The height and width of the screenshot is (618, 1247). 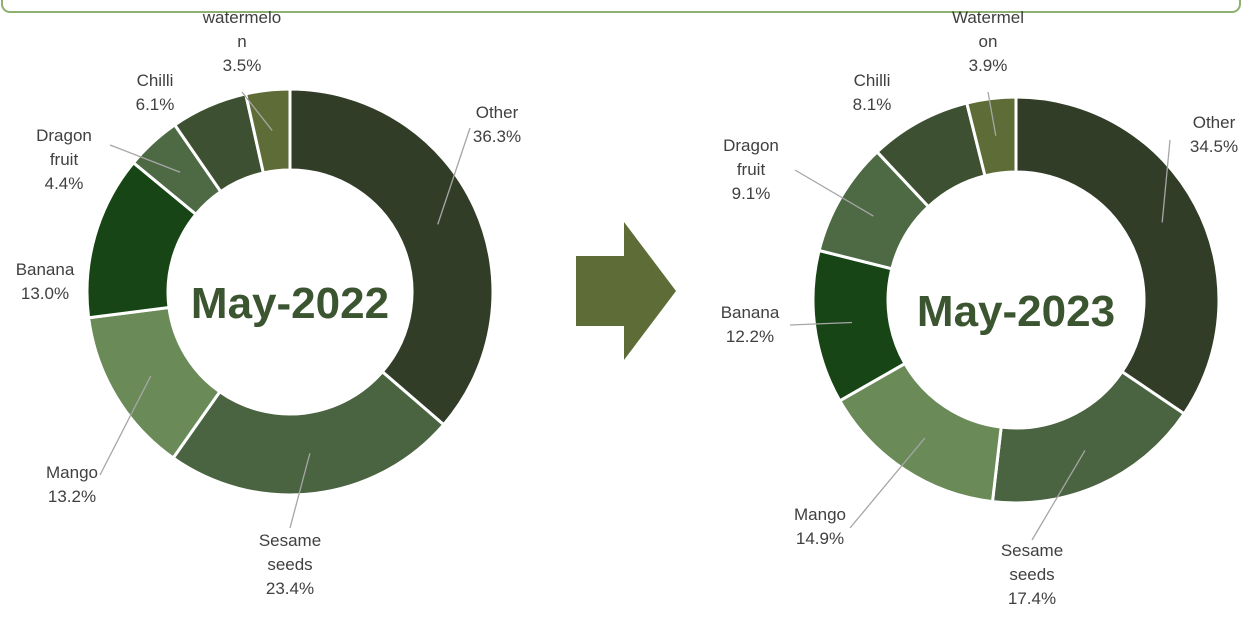 I want to click on data-label: Watermelon 3.9%, so click(x=988, y=42).